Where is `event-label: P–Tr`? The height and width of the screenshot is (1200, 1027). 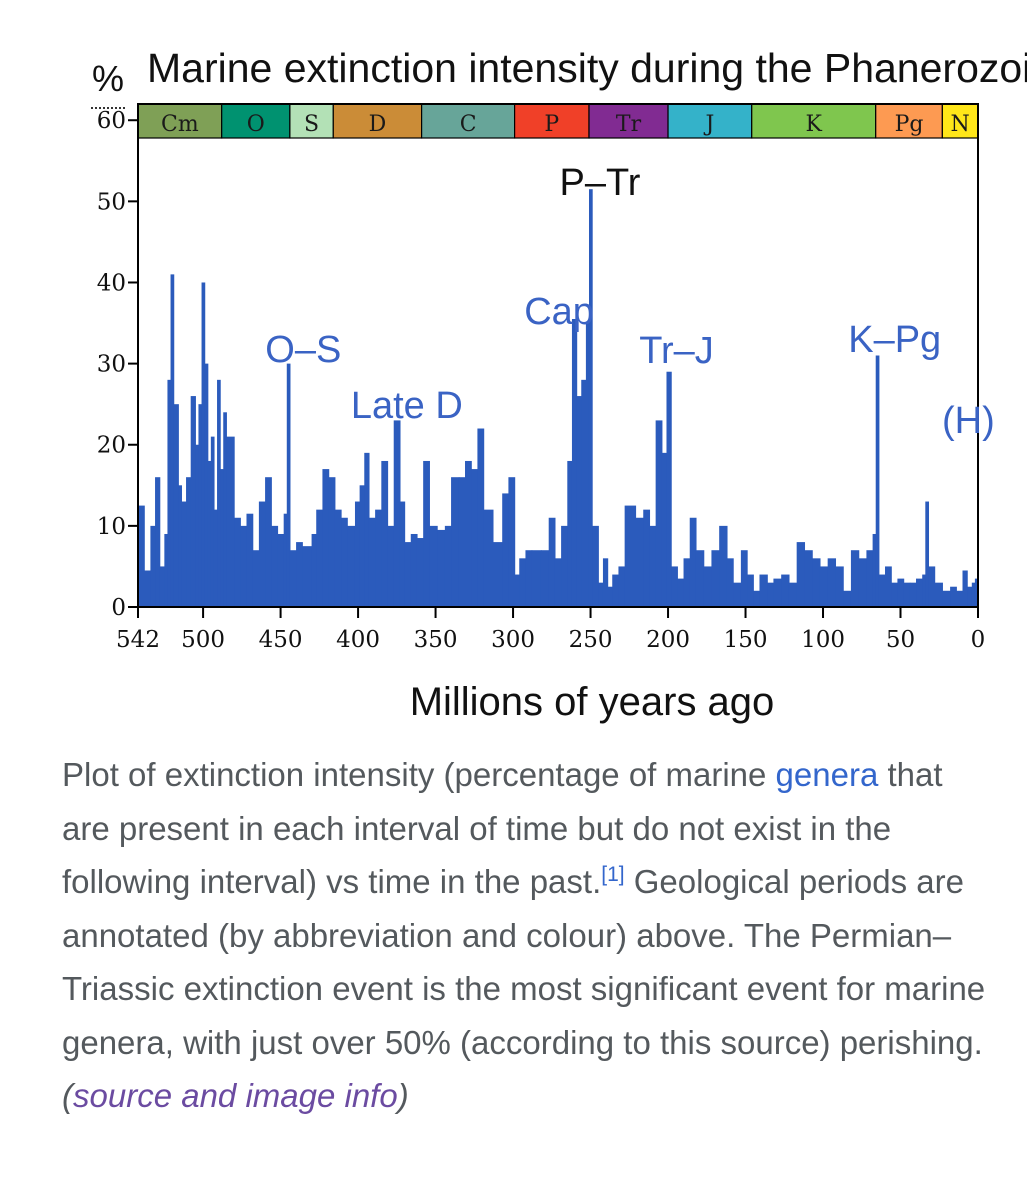
event-label: P–Tr is located at coordinates (600, 183).